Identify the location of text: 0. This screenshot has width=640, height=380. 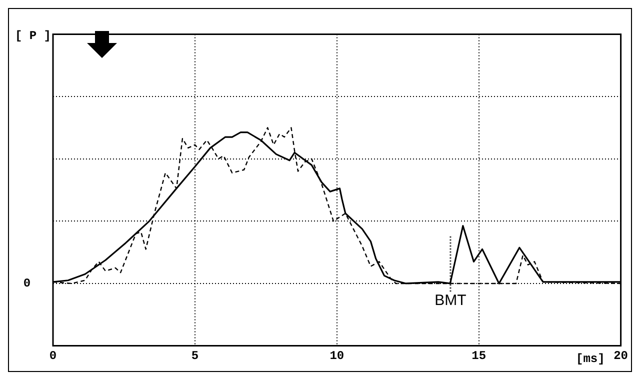
(27, 283).